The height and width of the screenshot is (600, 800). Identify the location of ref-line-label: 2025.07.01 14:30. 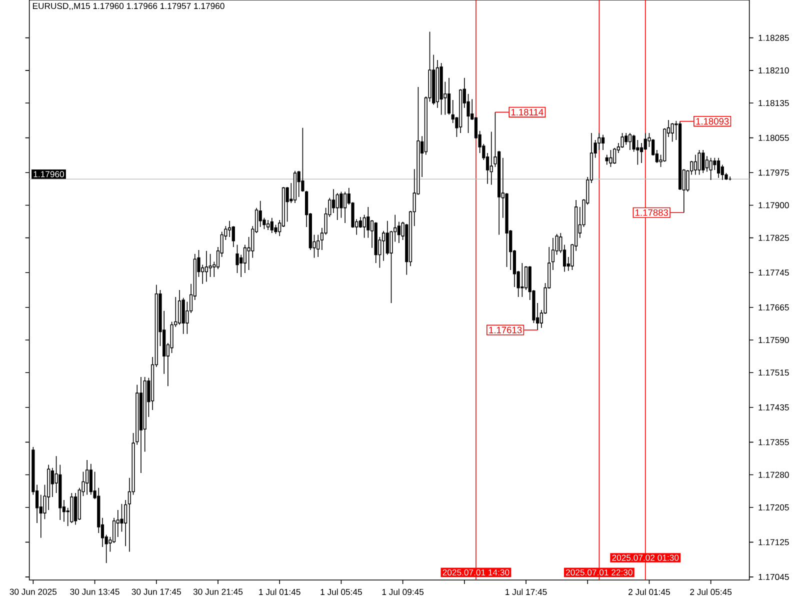
(476, 572).